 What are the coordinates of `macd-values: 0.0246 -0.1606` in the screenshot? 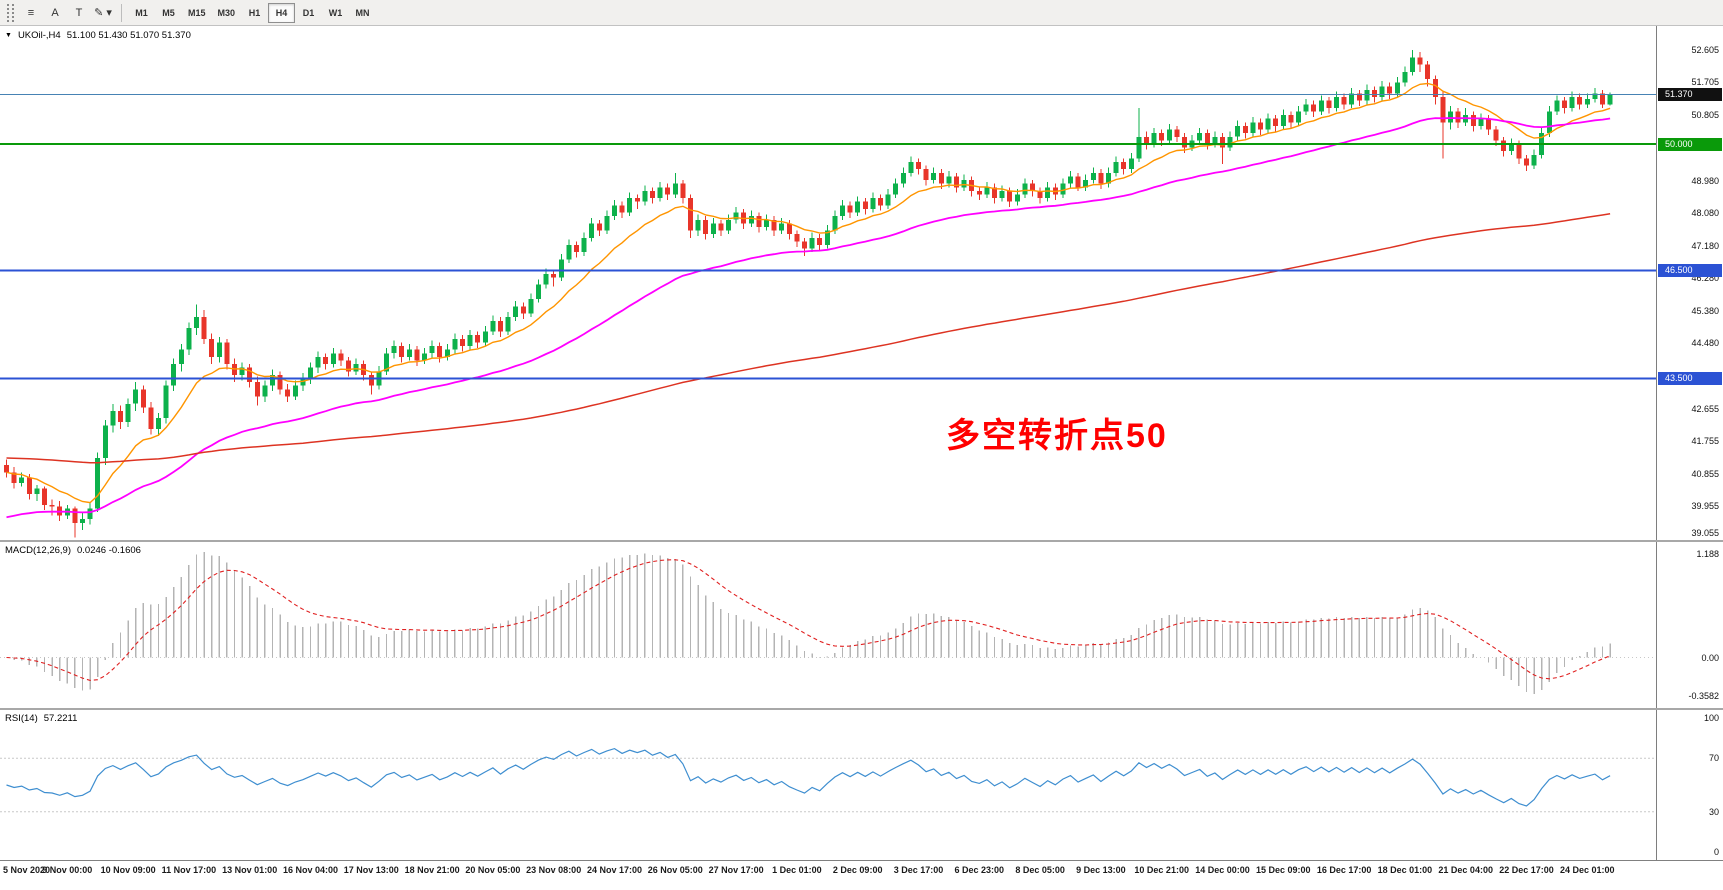 It's located at (109, 550).